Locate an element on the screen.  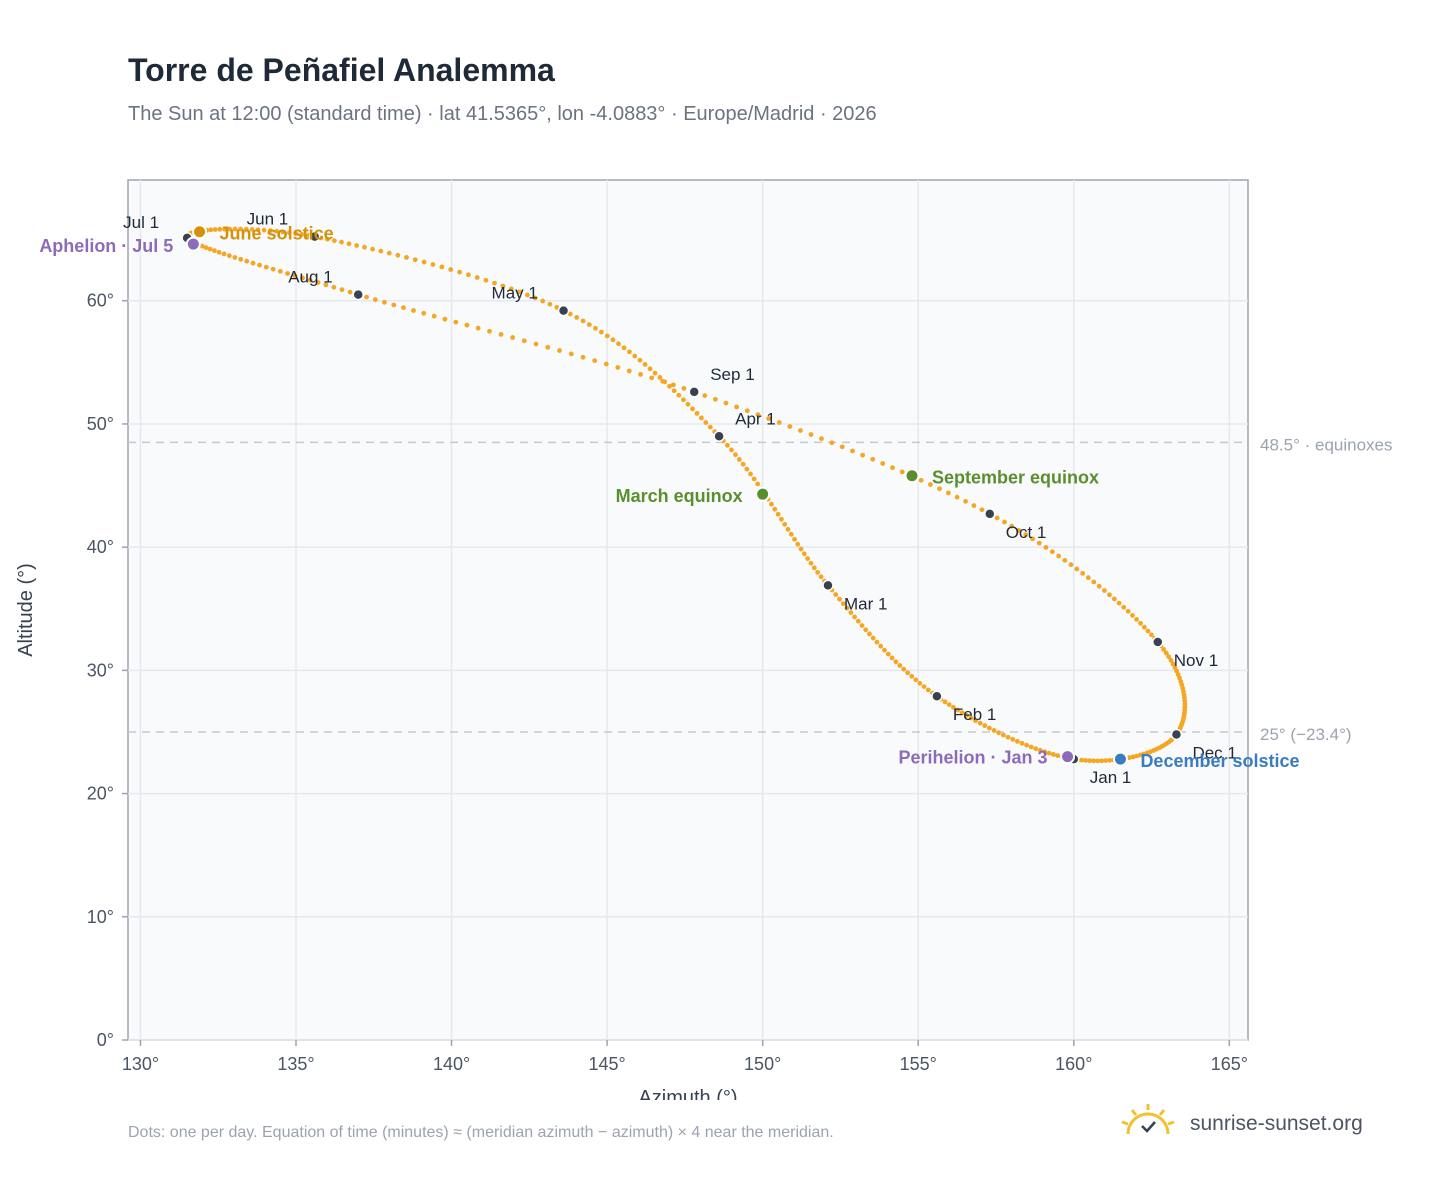
y-tick-label: 10° is located at coordinates (100, 917).